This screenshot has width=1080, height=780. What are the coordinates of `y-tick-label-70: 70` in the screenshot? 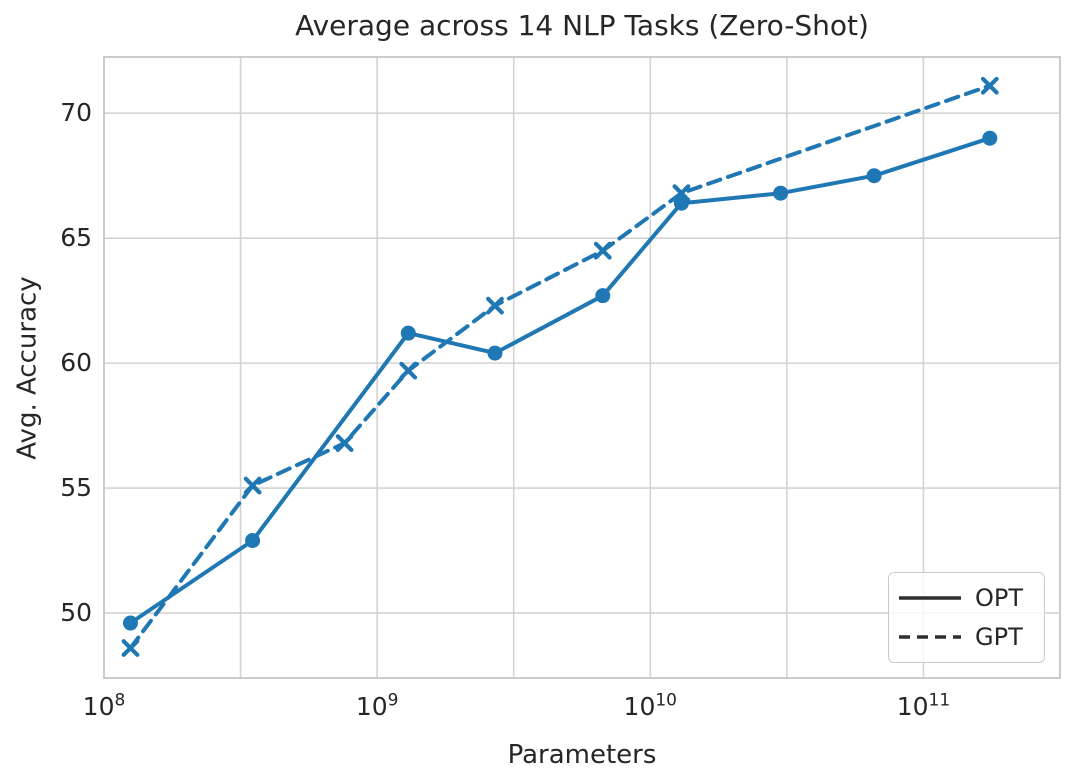 It's located at (76, 113).